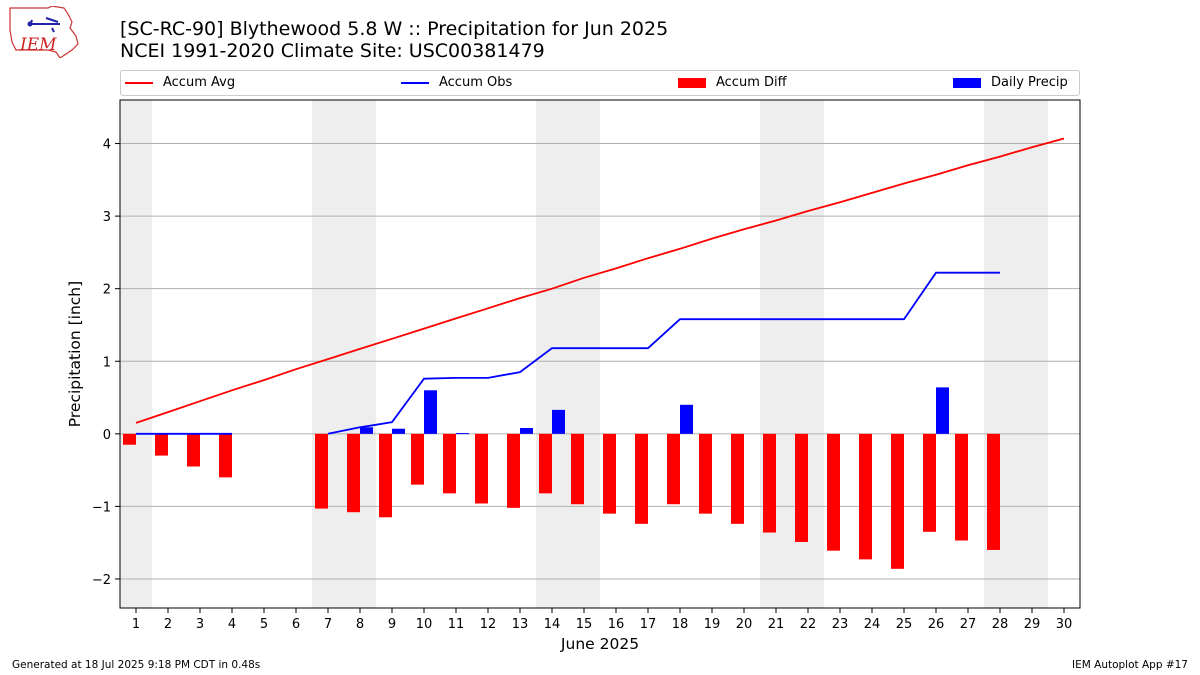 This screenshot has width=1200, height=675. I want to click on legend-swatch-daily-precip, so click(967, 82).